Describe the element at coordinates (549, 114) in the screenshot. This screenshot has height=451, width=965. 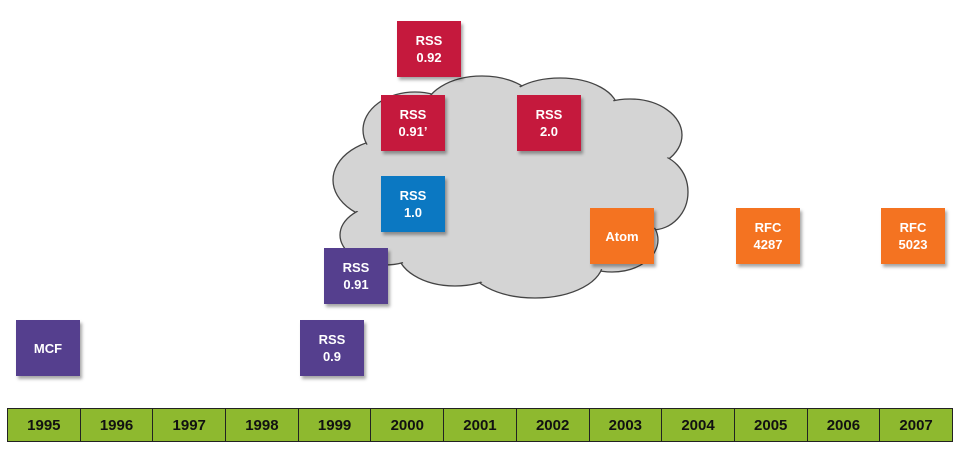
I see `rss-2.0-label: RSS` at that location.